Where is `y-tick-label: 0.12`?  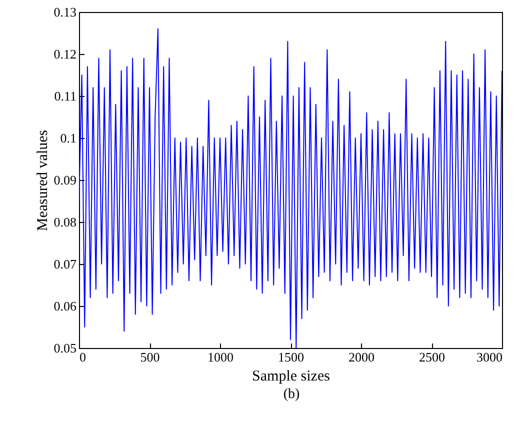
y-tick-label: 0.12 is located at coordinates (65, 54).